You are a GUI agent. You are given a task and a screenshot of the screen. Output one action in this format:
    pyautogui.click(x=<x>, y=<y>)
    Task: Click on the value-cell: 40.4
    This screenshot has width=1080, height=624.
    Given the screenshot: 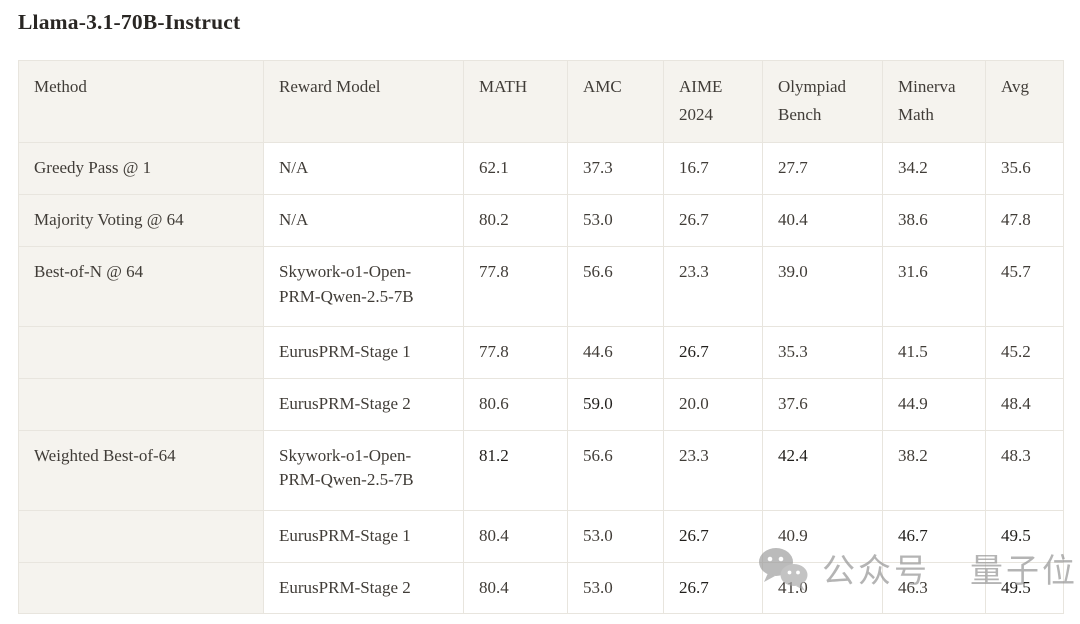 What is the action you would take?
    pyautogui.click(x=822, y=221)
    